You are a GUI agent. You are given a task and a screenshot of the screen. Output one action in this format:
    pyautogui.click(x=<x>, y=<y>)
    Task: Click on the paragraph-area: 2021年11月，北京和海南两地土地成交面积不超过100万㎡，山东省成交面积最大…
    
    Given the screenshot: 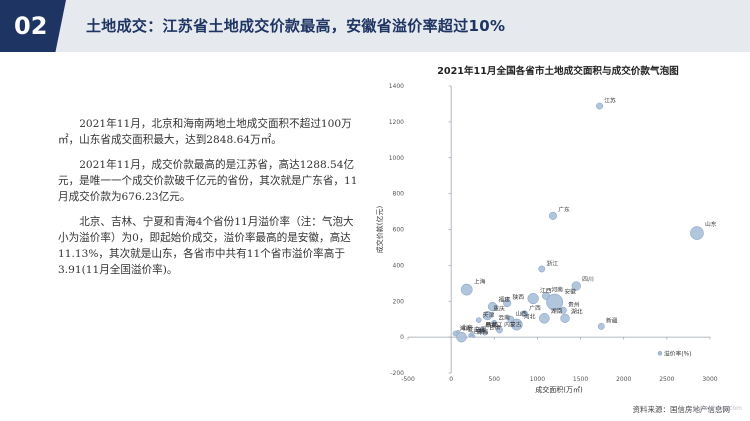 What is the action you would take?
    pyautogui.click(x=205, y=132)
    